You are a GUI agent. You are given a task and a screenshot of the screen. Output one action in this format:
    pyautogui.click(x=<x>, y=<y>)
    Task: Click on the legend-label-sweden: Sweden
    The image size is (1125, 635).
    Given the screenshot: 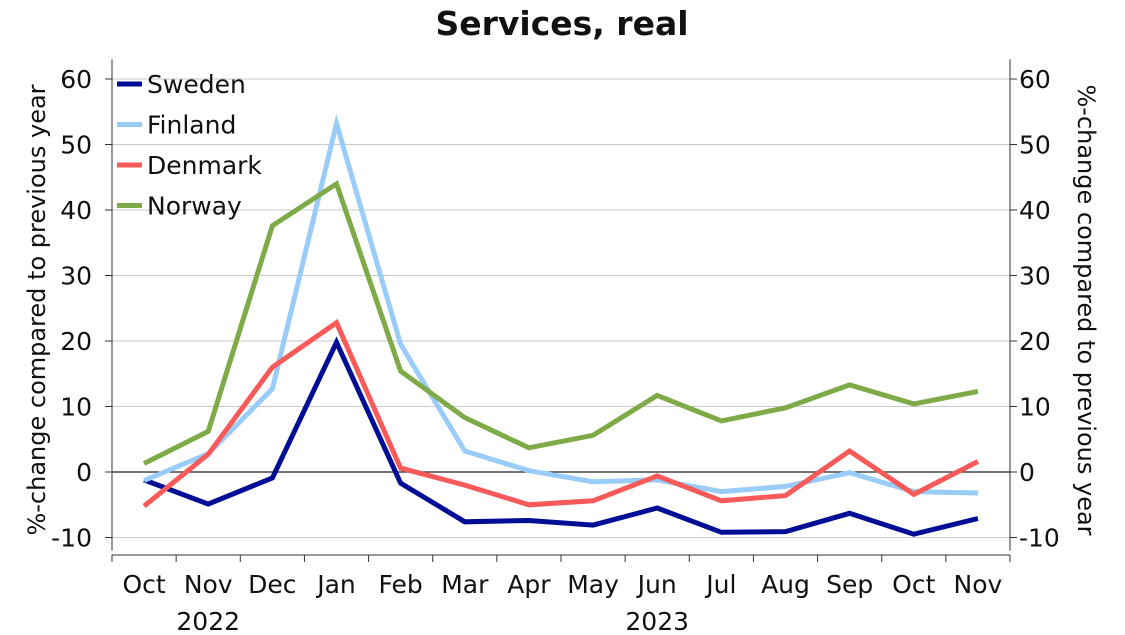 What is the action you would take?
    pyautogui.click(x=196, y=84)
    